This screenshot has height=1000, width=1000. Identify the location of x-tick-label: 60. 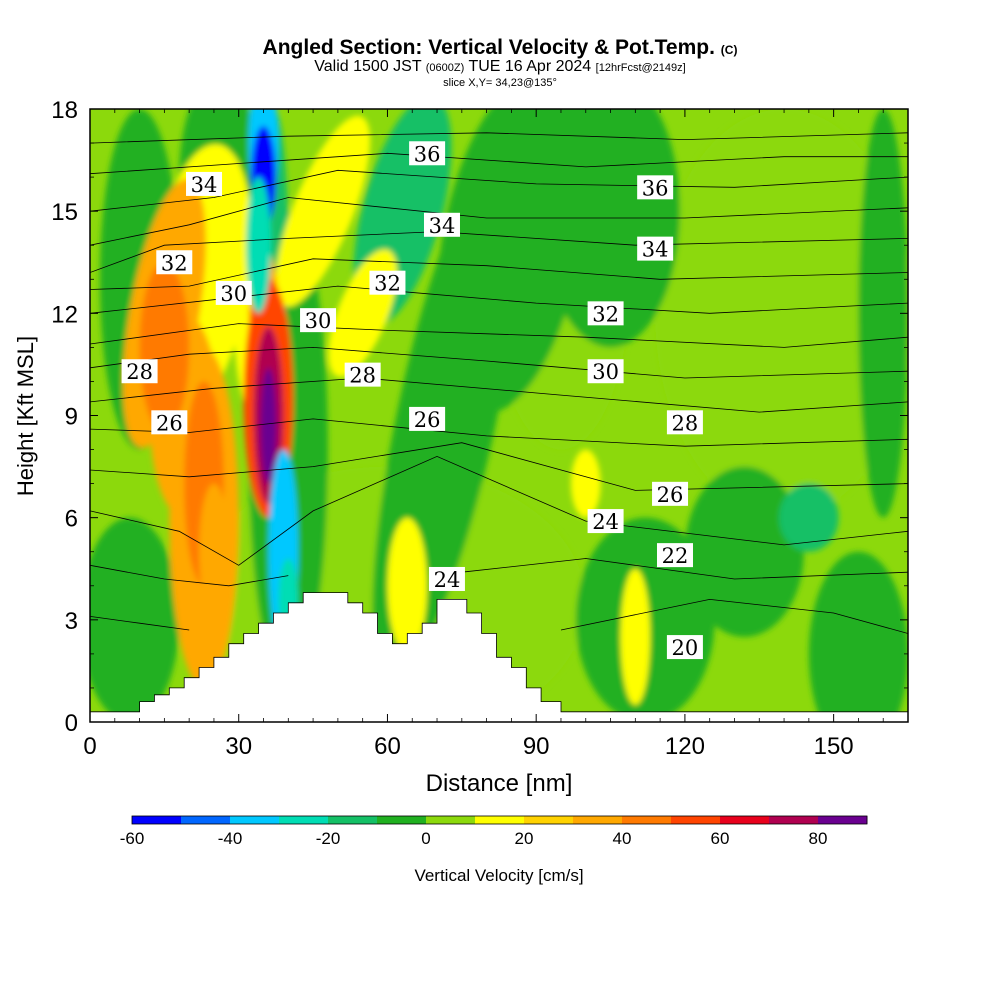
(387, 746).